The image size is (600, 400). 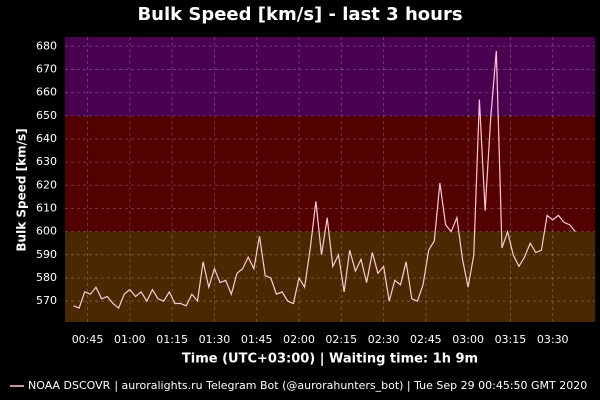 I want to click on chart-title: Bulk Speed [km/s] - last 3 hours, so click(x=299, y=14).